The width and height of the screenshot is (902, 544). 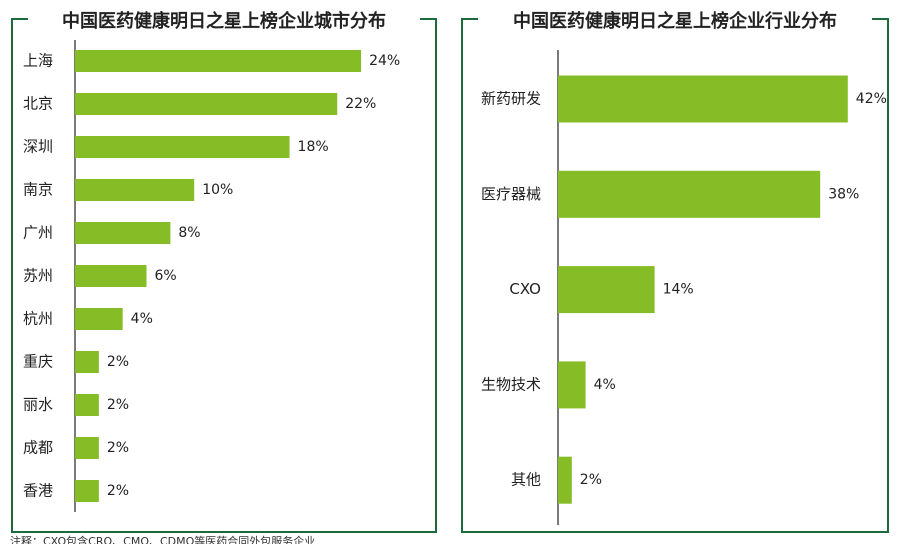 I want to click on category-label: 上海, so click(x=38, y=61).